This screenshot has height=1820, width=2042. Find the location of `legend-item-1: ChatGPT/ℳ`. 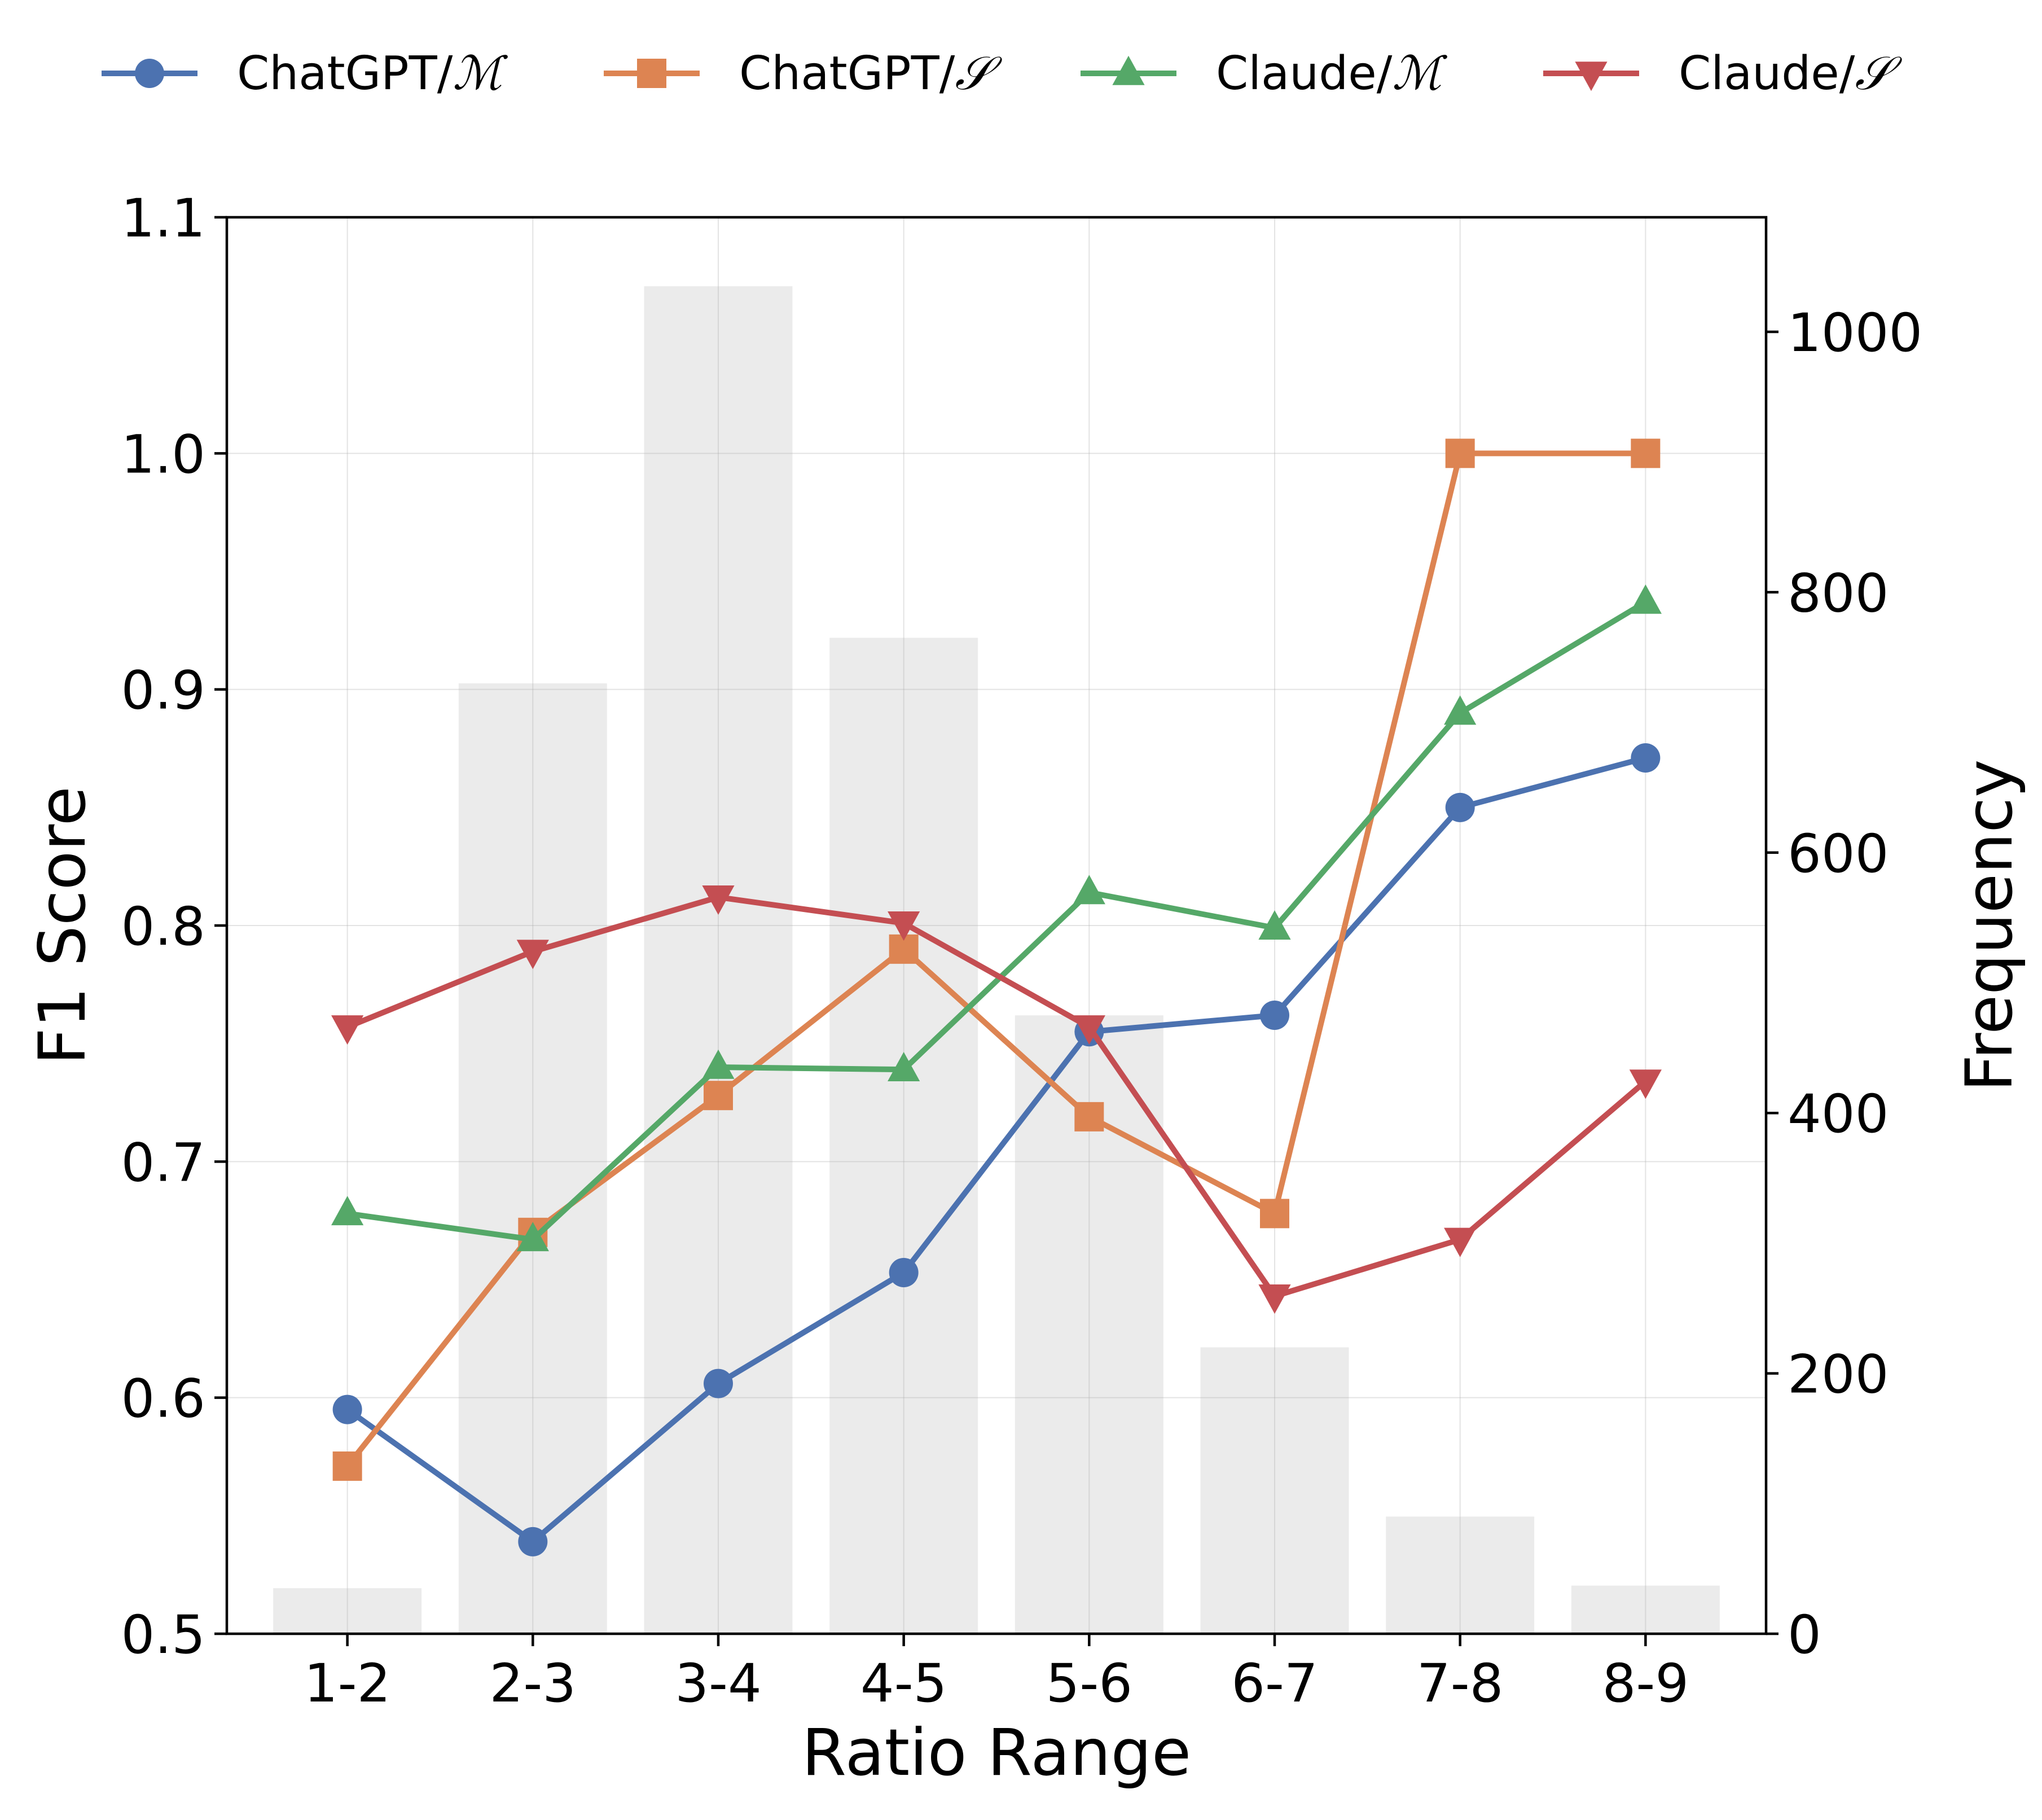

legend-item-1: ChatGPT/ℳ is located at coordinates (305, 73).